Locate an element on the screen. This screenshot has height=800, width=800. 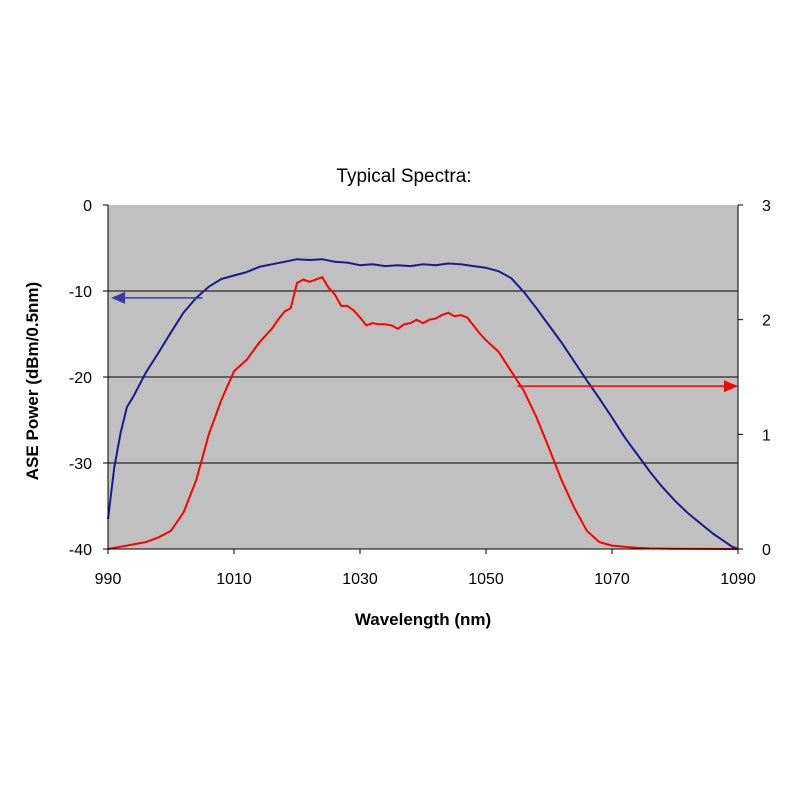
y-tick-label: -10 is located at coordinates (80, 292).